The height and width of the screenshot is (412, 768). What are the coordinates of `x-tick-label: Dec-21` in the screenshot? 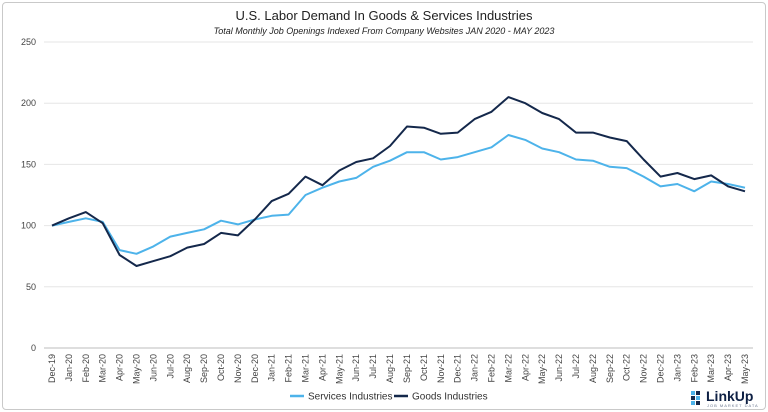 It's located at (458, 368).